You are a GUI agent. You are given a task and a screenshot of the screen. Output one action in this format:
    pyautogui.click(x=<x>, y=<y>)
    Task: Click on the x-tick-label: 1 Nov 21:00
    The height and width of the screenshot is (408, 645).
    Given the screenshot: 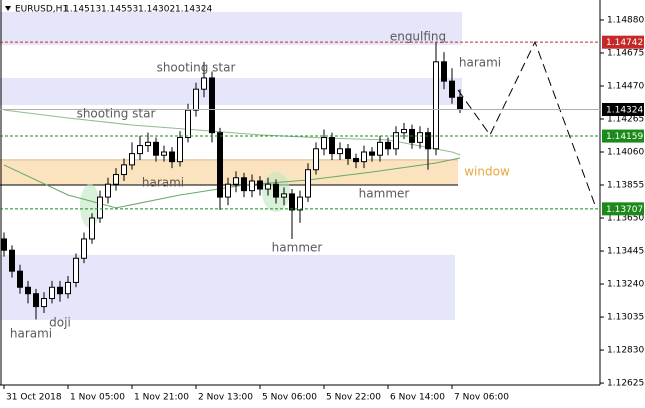 What is the action you would take?
    pyautogui.click(x=161, y=398)
    